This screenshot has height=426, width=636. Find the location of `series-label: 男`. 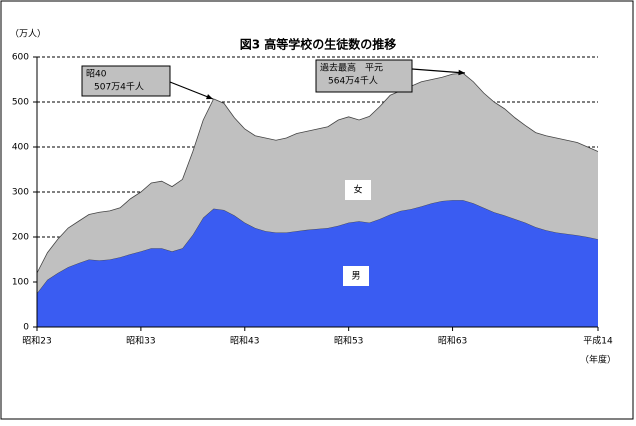

series-label: 男 is located at coordinates (355, 276).